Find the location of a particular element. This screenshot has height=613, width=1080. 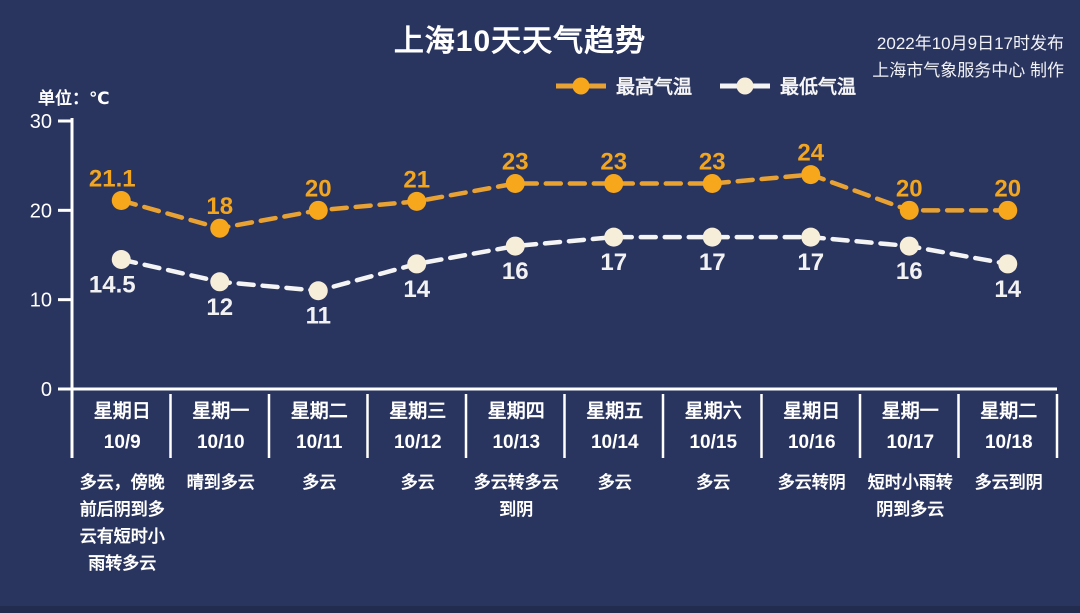

day-column: 星期二 10/18 多云到阴 is located at coordinates (1009, 487).